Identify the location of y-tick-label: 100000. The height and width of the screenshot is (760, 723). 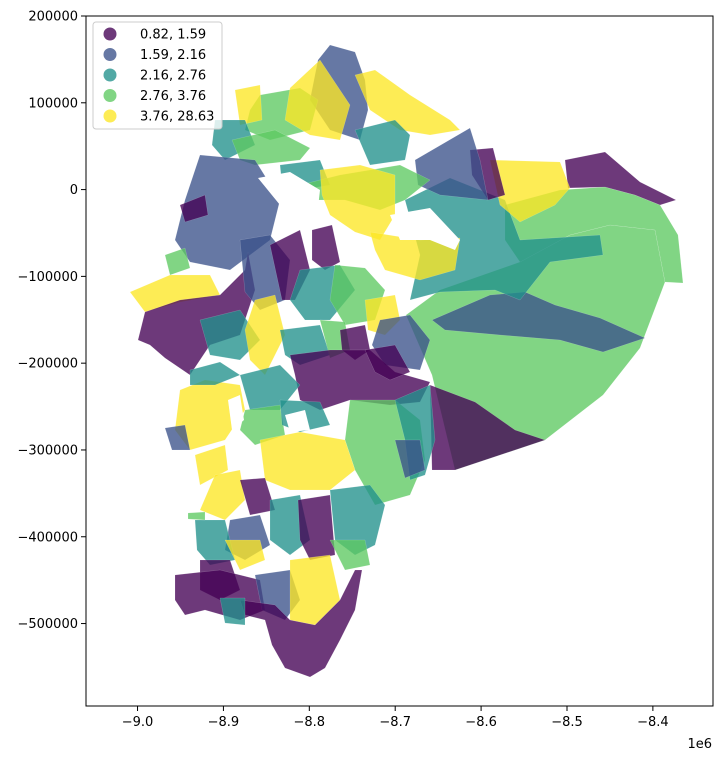
(53, 103).